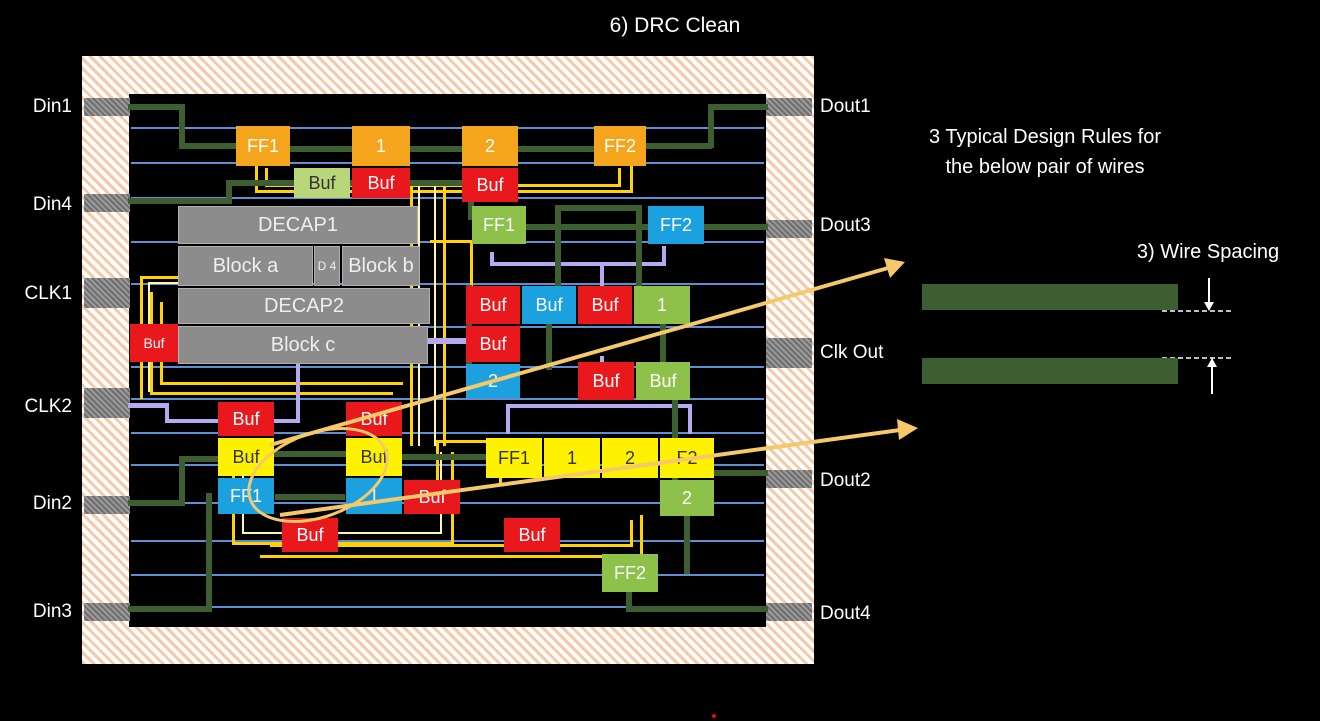 This screenshot has height=721, width=1320. Describe the element at coordinates (894, 268) in the screenshot. I see `arrow-head-upper` at that location.